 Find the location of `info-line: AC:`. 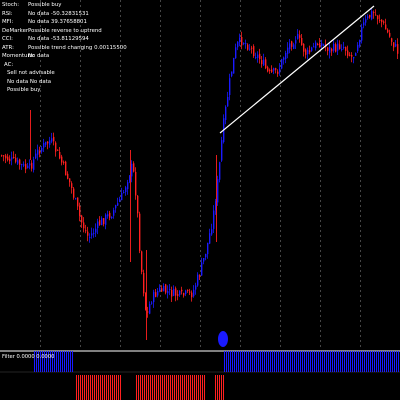

info-line: AC: is located at coordinates (9, 64).